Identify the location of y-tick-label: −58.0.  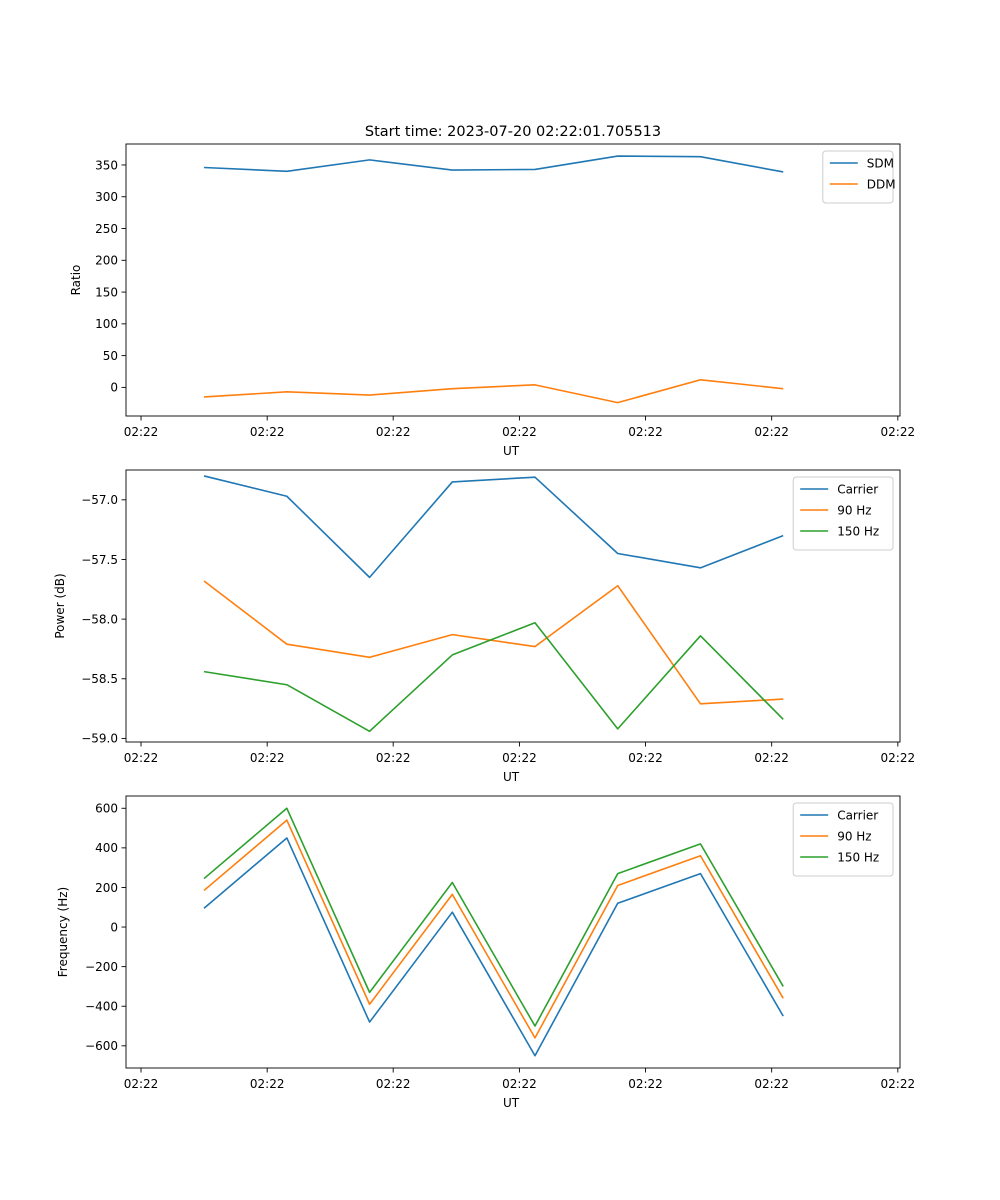
(99, 619).